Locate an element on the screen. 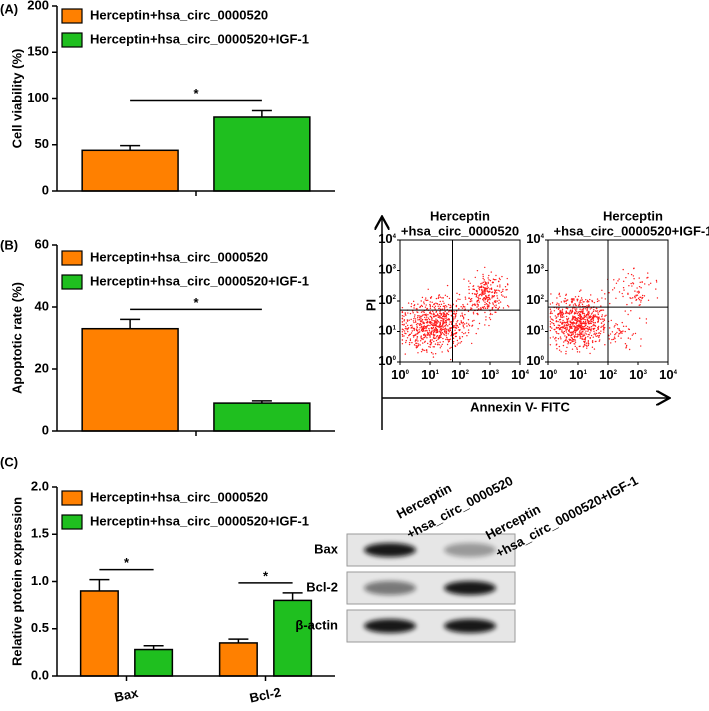  blot-band is located at coordinates (390, 550).